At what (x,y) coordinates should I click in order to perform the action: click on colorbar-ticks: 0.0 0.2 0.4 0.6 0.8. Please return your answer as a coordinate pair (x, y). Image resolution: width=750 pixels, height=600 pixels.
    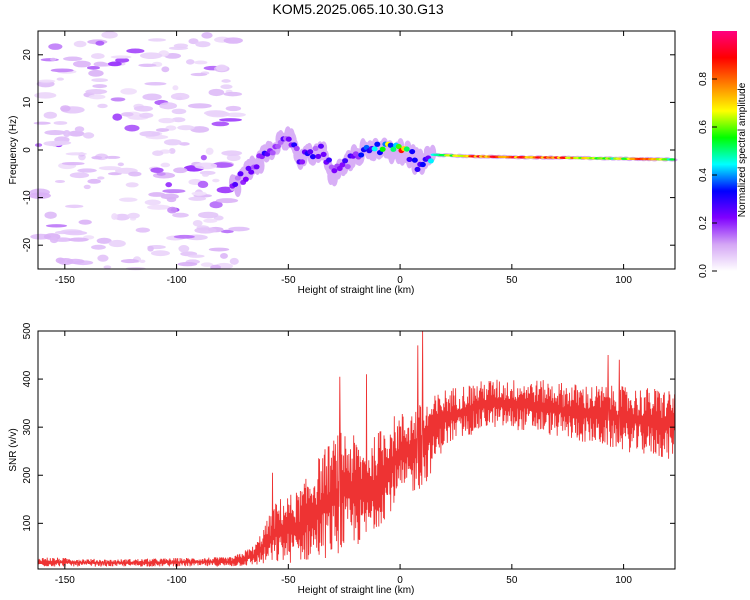
    Looking at the image, I should click on (707, 175).